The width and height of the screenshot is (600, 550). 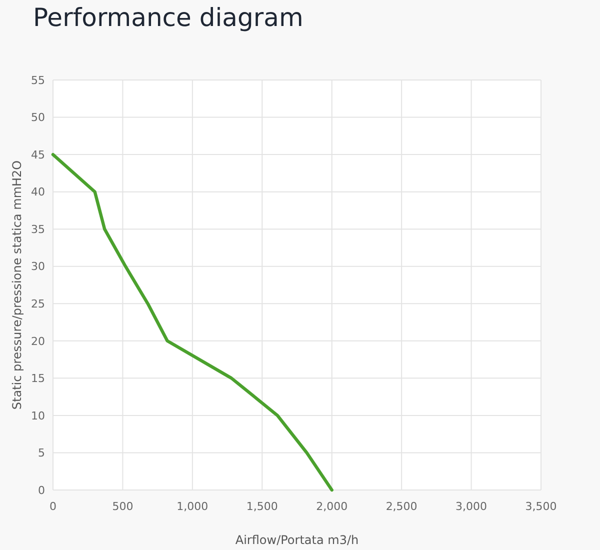 I want to click on x-tick-label: 1,000, so click(x=192, y=506).